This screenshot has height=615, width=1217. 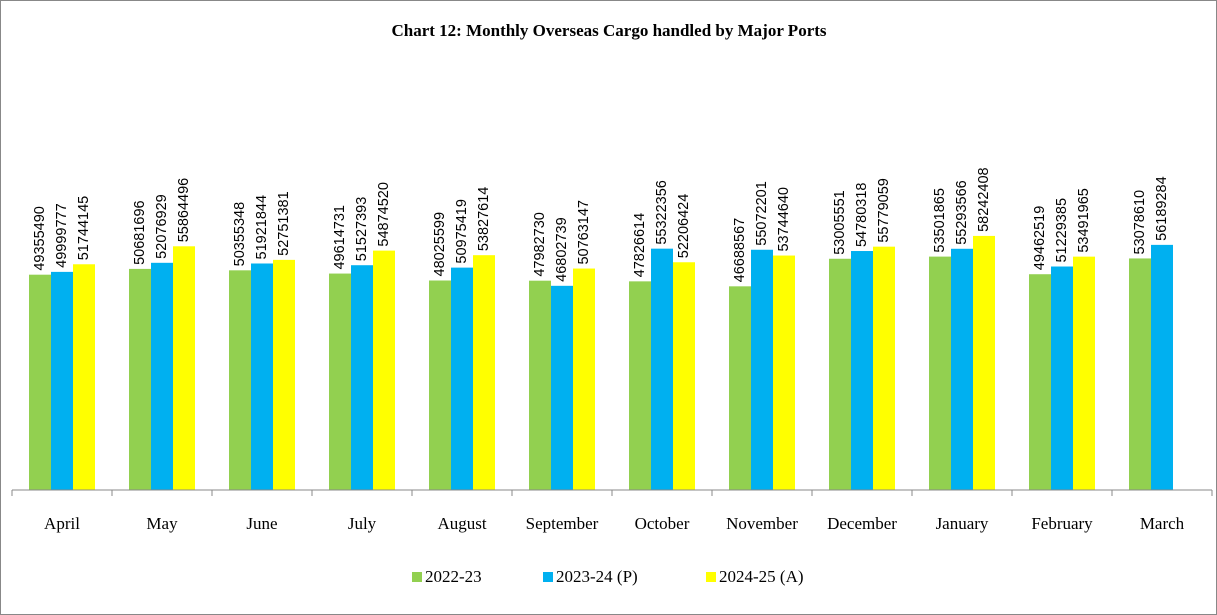 I want to click on data-label: 55072201, so click(x=762, y=213).